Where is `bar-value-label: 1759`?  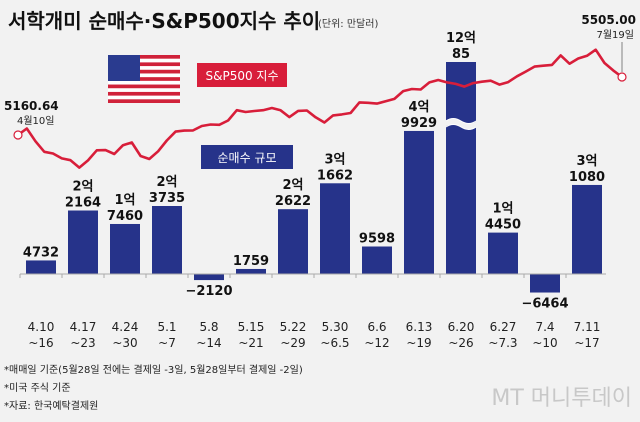
bar-value-label: 1759 is located at coordinates (251, 261).